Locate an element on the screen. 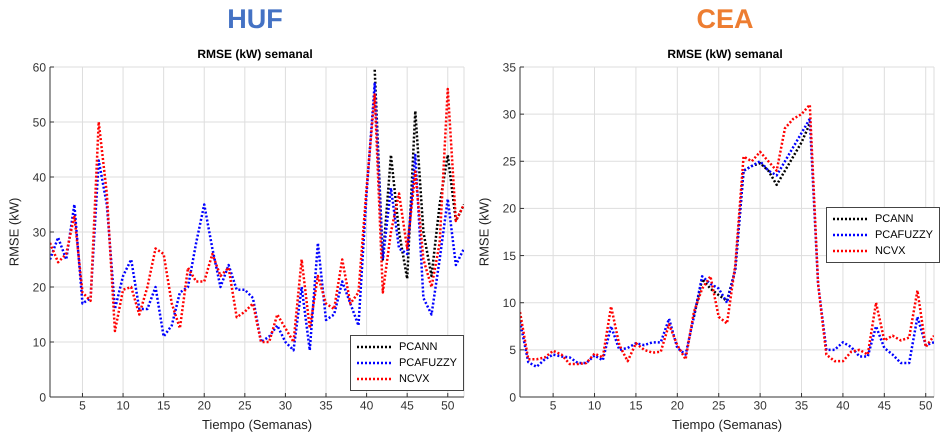 The width and height of the screenshot is (940, 437). y-tick-label: 35 is located at coordinates (509, 67).